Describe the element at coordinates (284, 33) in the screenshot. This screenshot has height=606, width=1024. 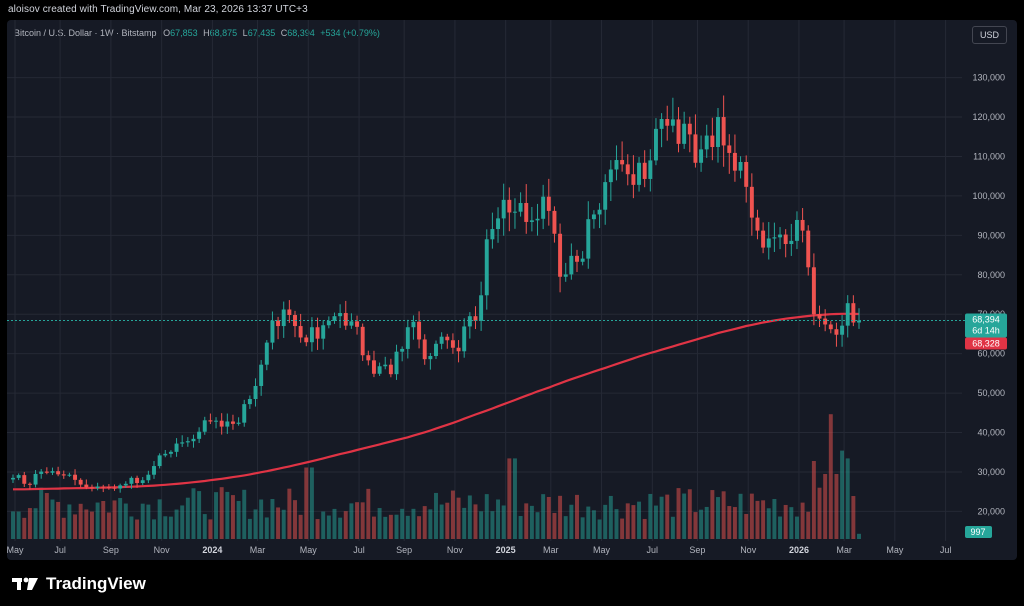
I see `close-label: C` at that location.